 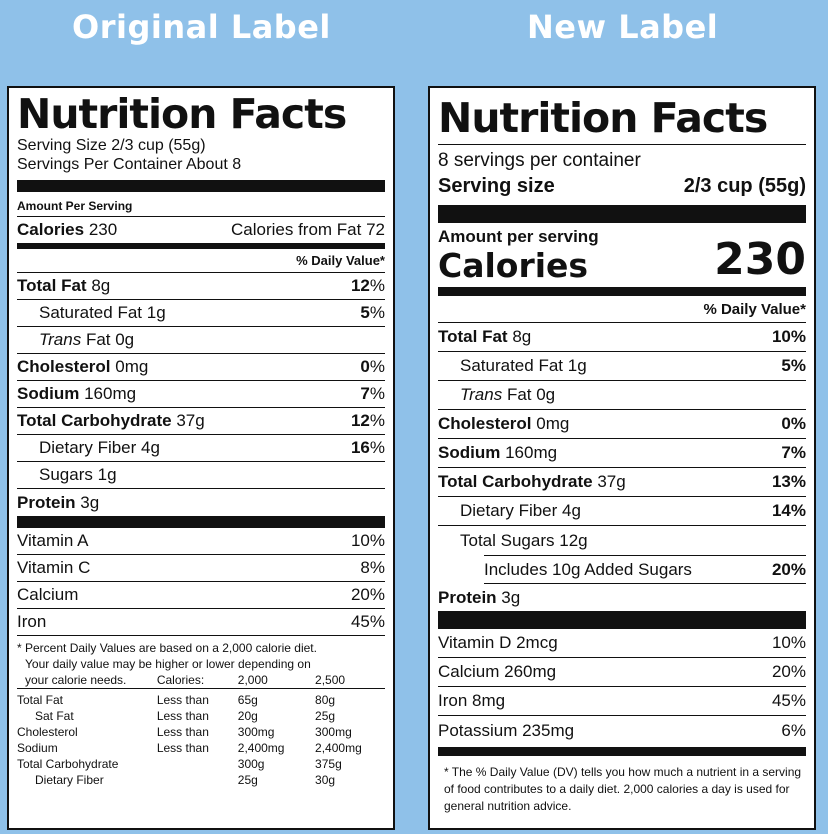 I want to click on serving-size-row: Serving size 2/3 cup (55g), so click(x=622, y=186).